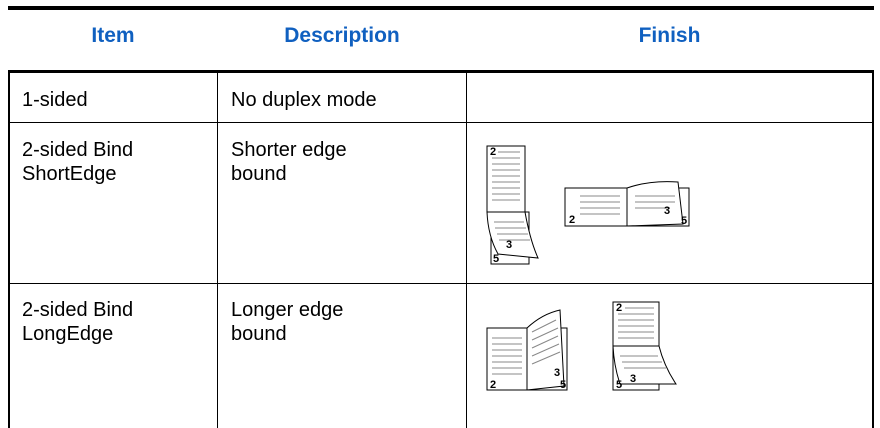 This screenshot has height=428, width=880. I want to click on header-cell: Finish, so click(669, 35).